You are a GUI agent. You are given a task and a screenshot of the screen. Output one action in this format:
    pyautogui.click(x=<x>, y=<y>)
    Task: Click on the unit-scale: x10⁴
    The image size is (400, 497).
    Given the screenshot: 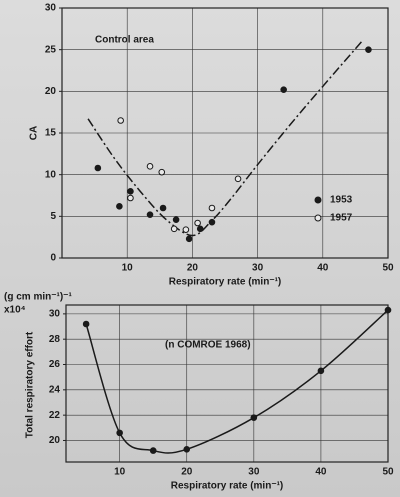 What is the action you would take?
    pyautogui.click(x=15, y=310)
    